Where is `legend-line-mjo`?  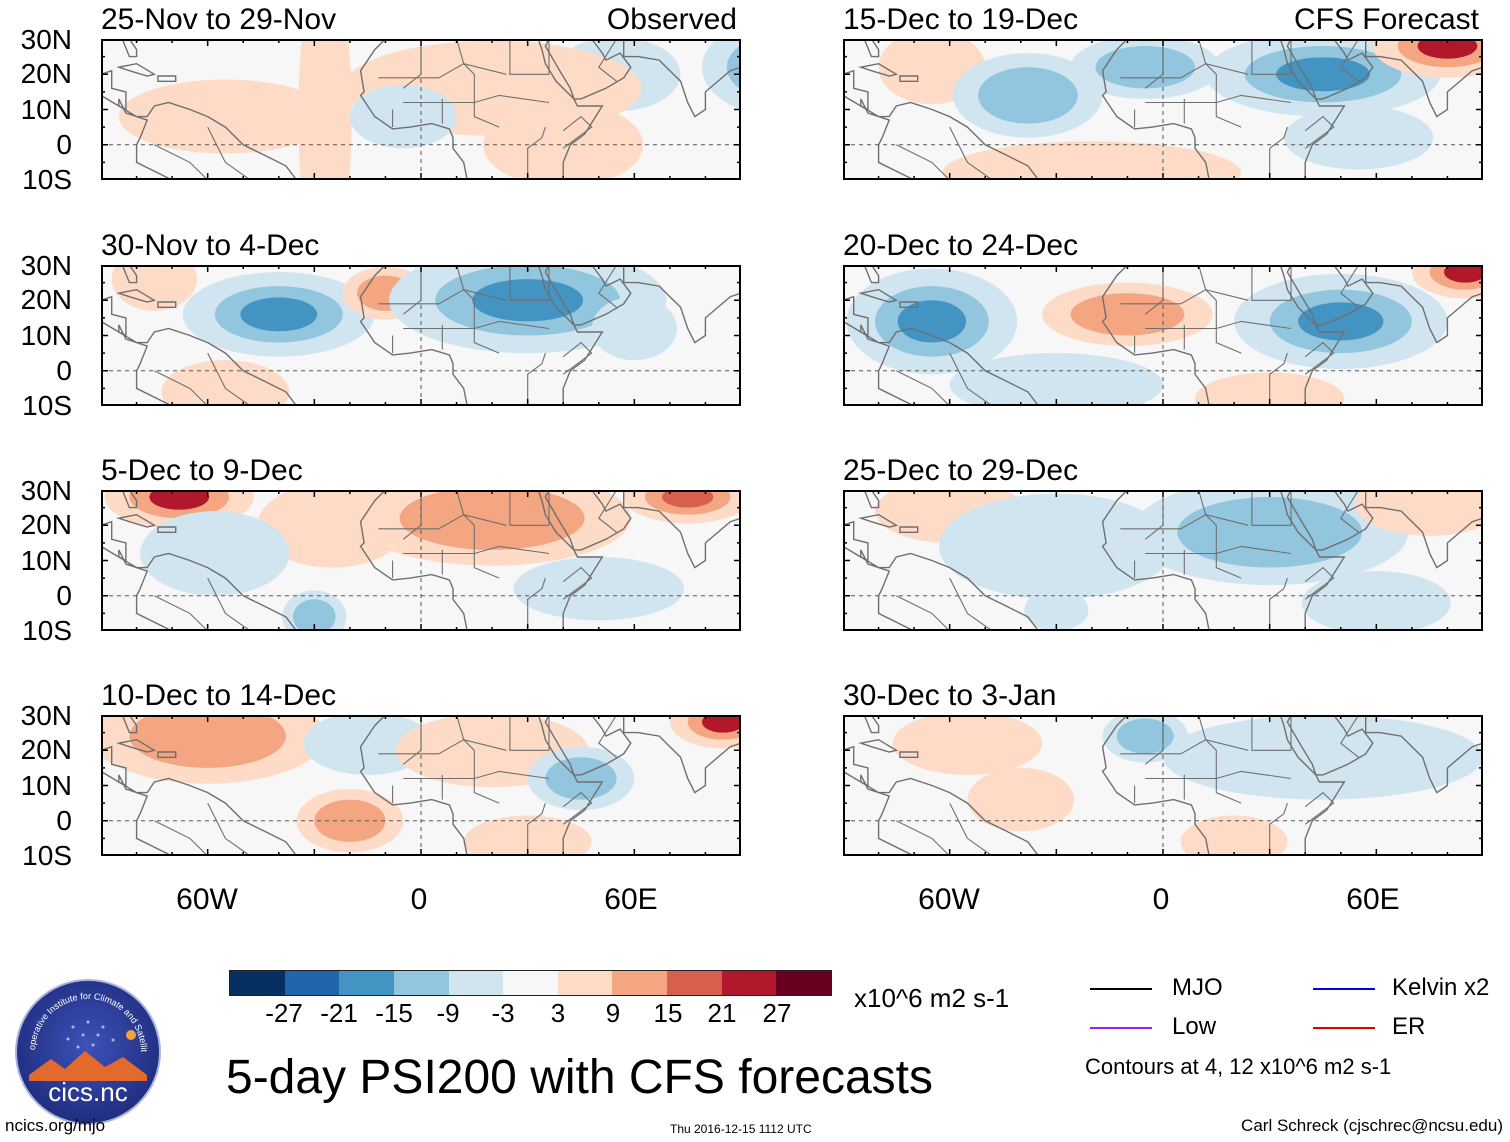 legend-line-mjo is located at coordinates (1121, 989).